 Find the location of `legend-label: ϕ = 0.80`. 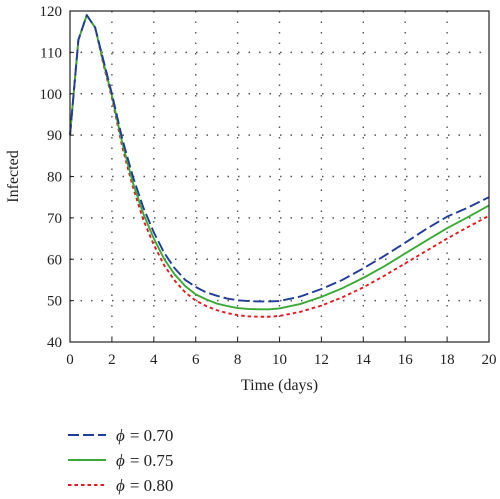

legend-label: ϕ = 0.80 is located at coordinates (144, 485).